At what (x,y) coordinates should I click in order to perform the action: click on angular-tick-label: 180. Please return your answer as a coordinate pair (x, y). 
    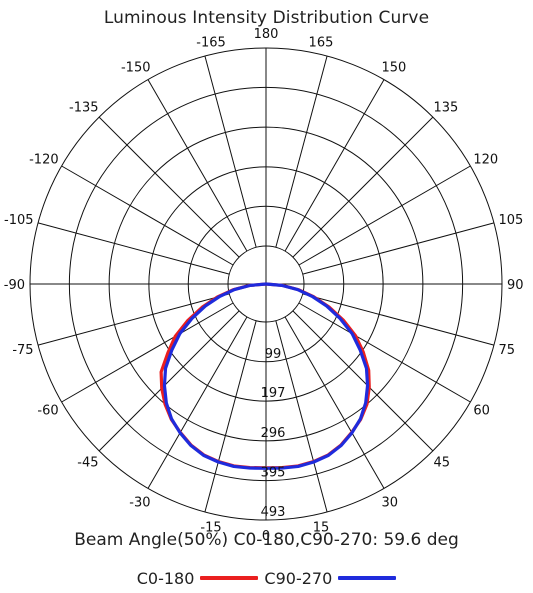
    Looking at the image, I should click on (266, 34).